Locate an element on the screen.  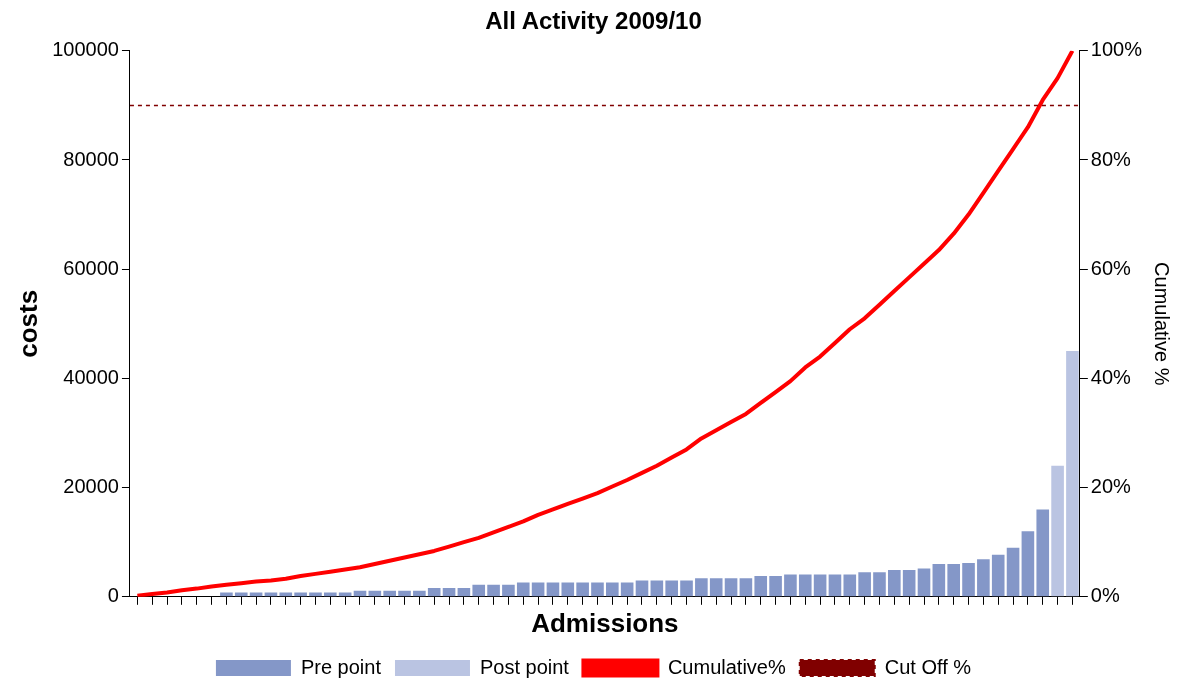
y-tick-label: 20000 is located at coordinates (91, 486).